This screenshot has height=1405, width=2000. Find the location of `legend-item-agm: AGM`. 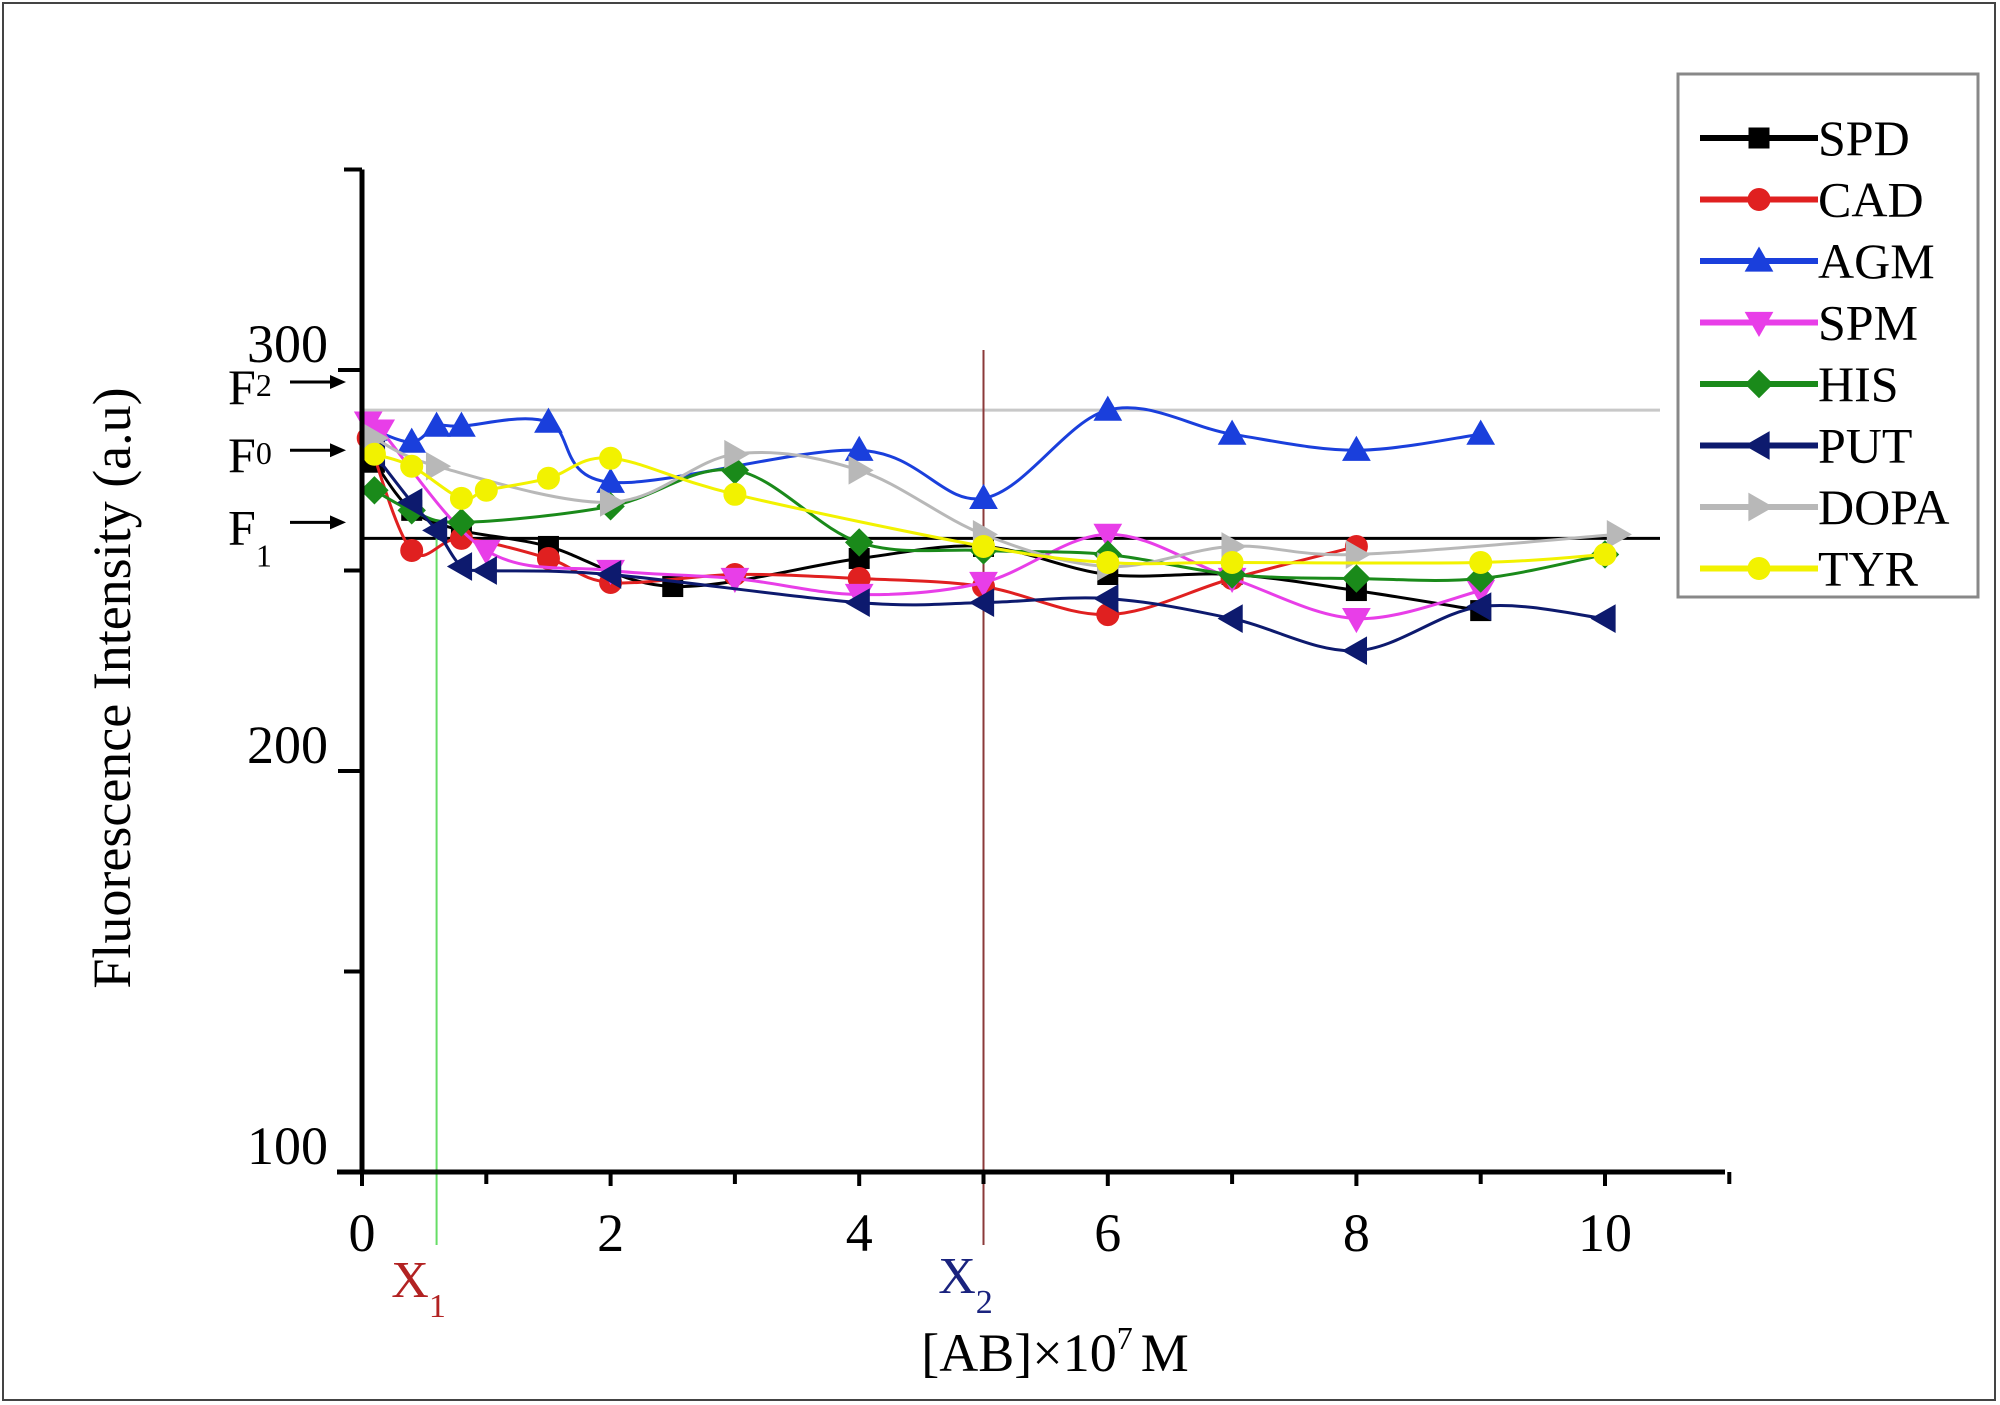

legend-item-agm: AGM is located at coordinates (1817, 261).